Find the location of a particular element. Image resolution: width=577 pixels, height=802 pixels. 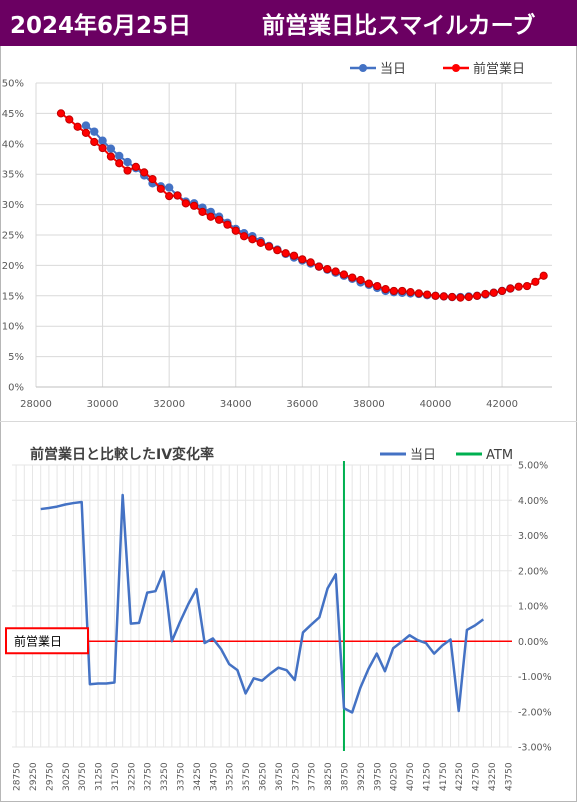

x-tick-label: 31750 is located at coordinates (116, 776).